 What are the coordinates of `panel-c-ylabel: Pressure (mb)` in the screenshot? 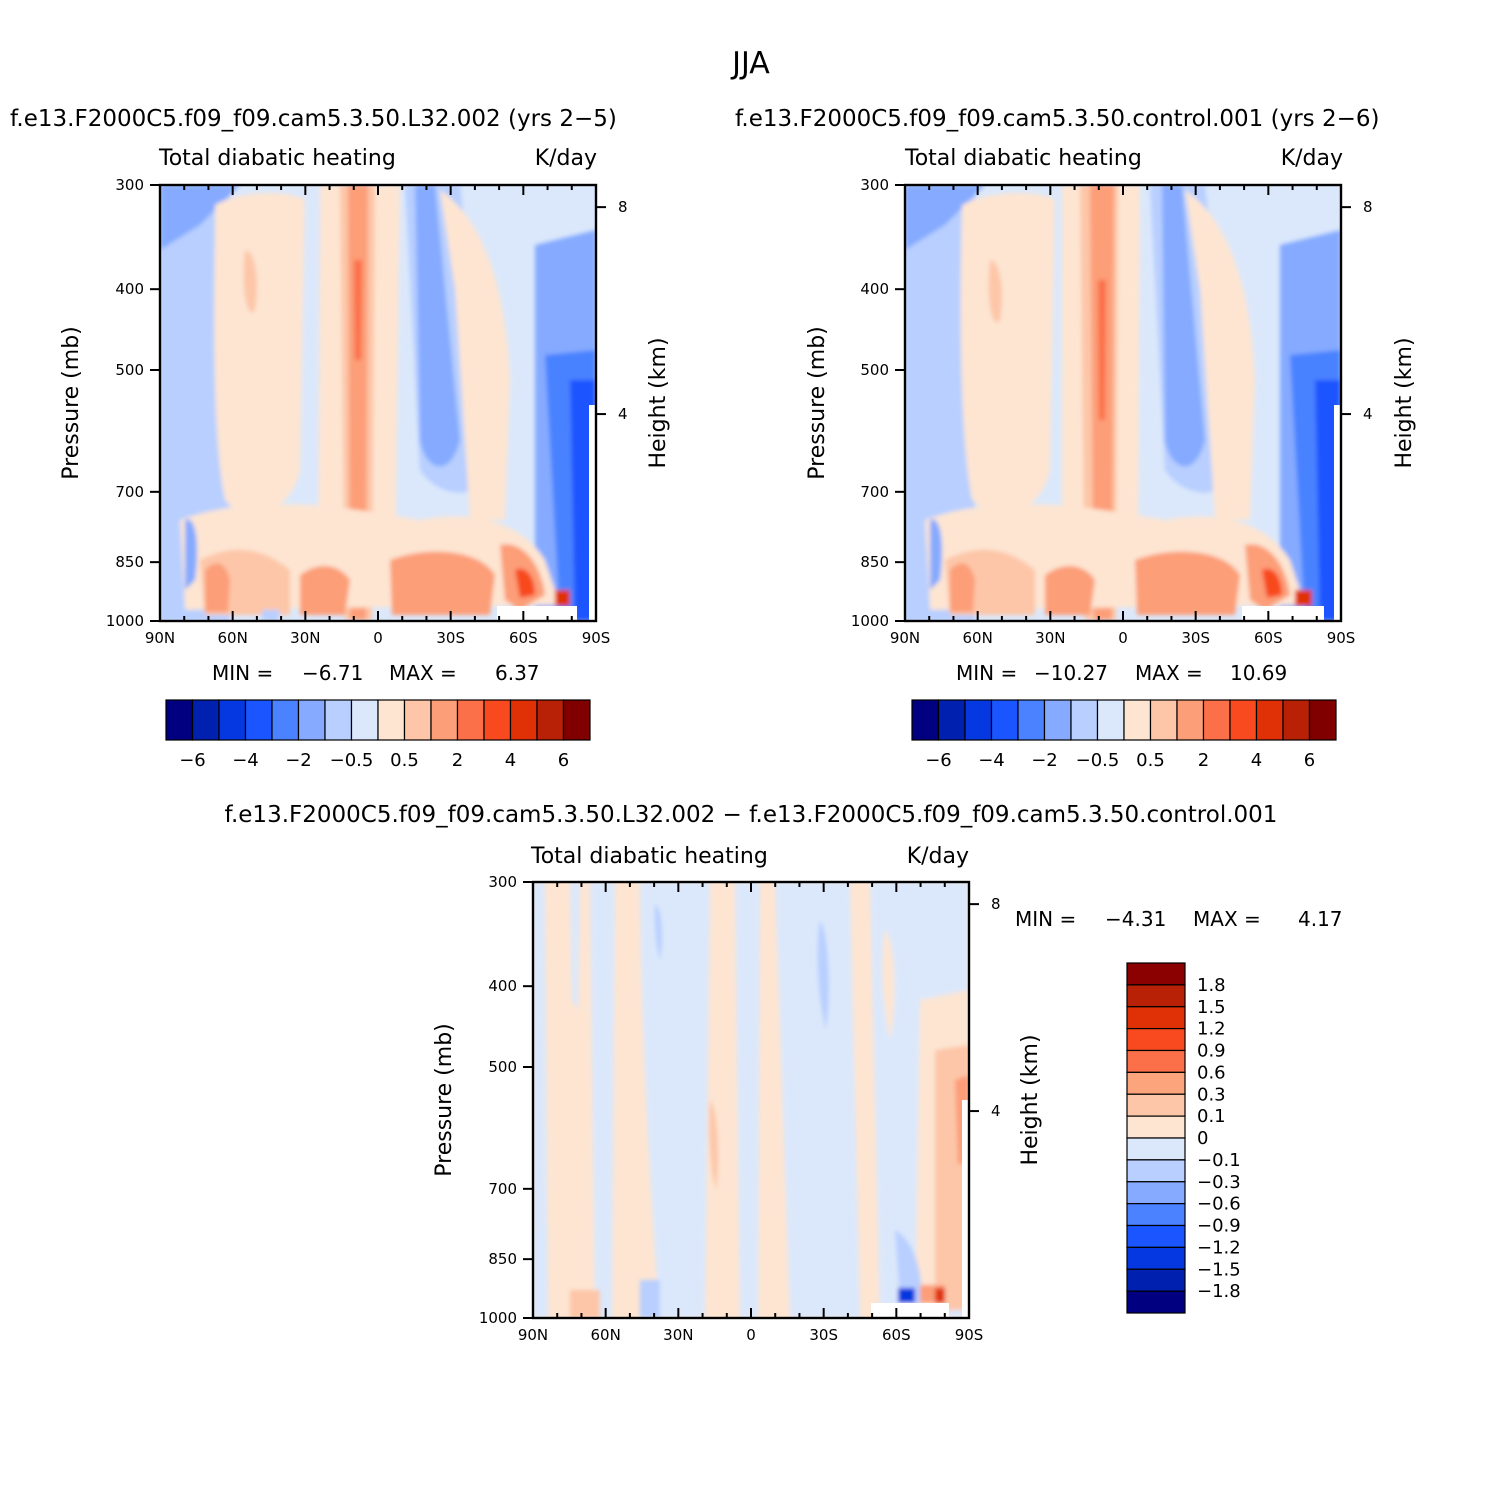 It's located at (444, 1100).